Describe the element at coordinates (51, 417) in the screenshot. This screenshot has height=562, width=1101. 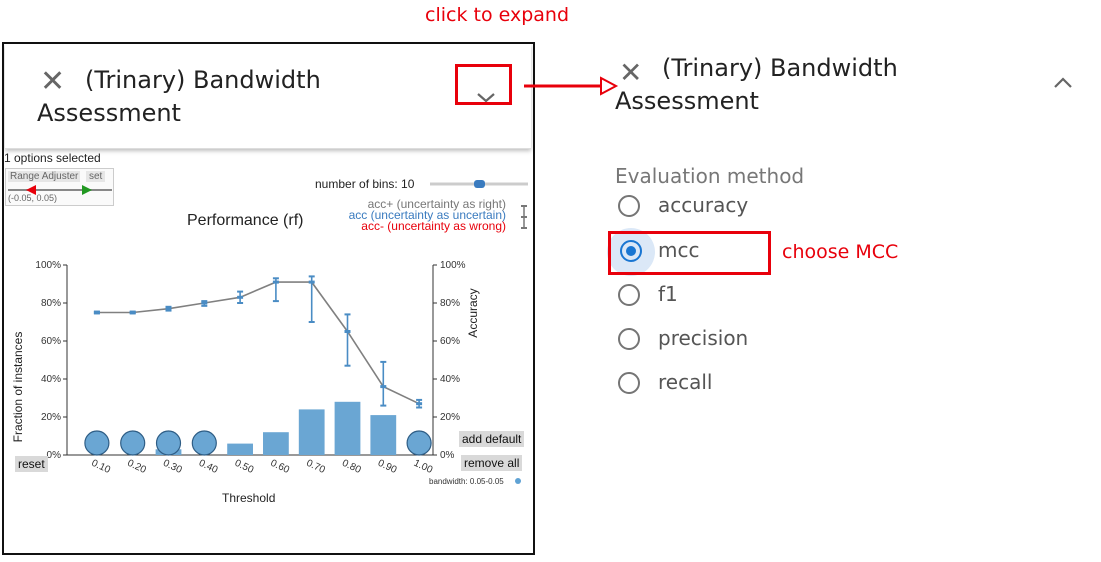
I see `y-tick-label: 20%` at that location.